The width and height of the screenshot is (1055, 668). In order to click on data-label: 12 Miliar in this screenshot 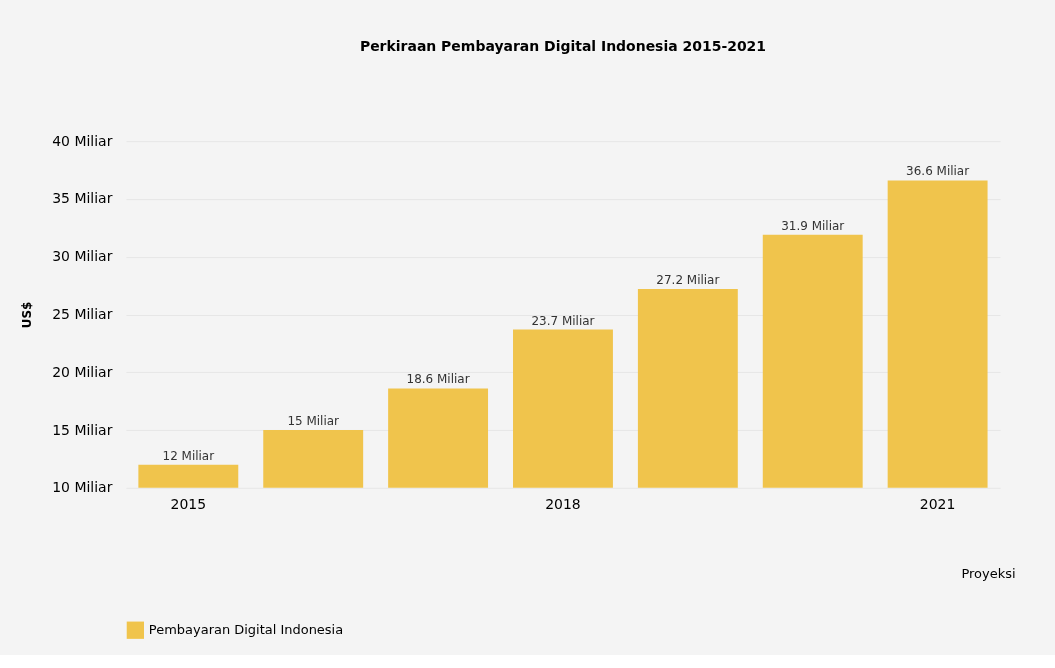, I will do `click(188, 455)`.